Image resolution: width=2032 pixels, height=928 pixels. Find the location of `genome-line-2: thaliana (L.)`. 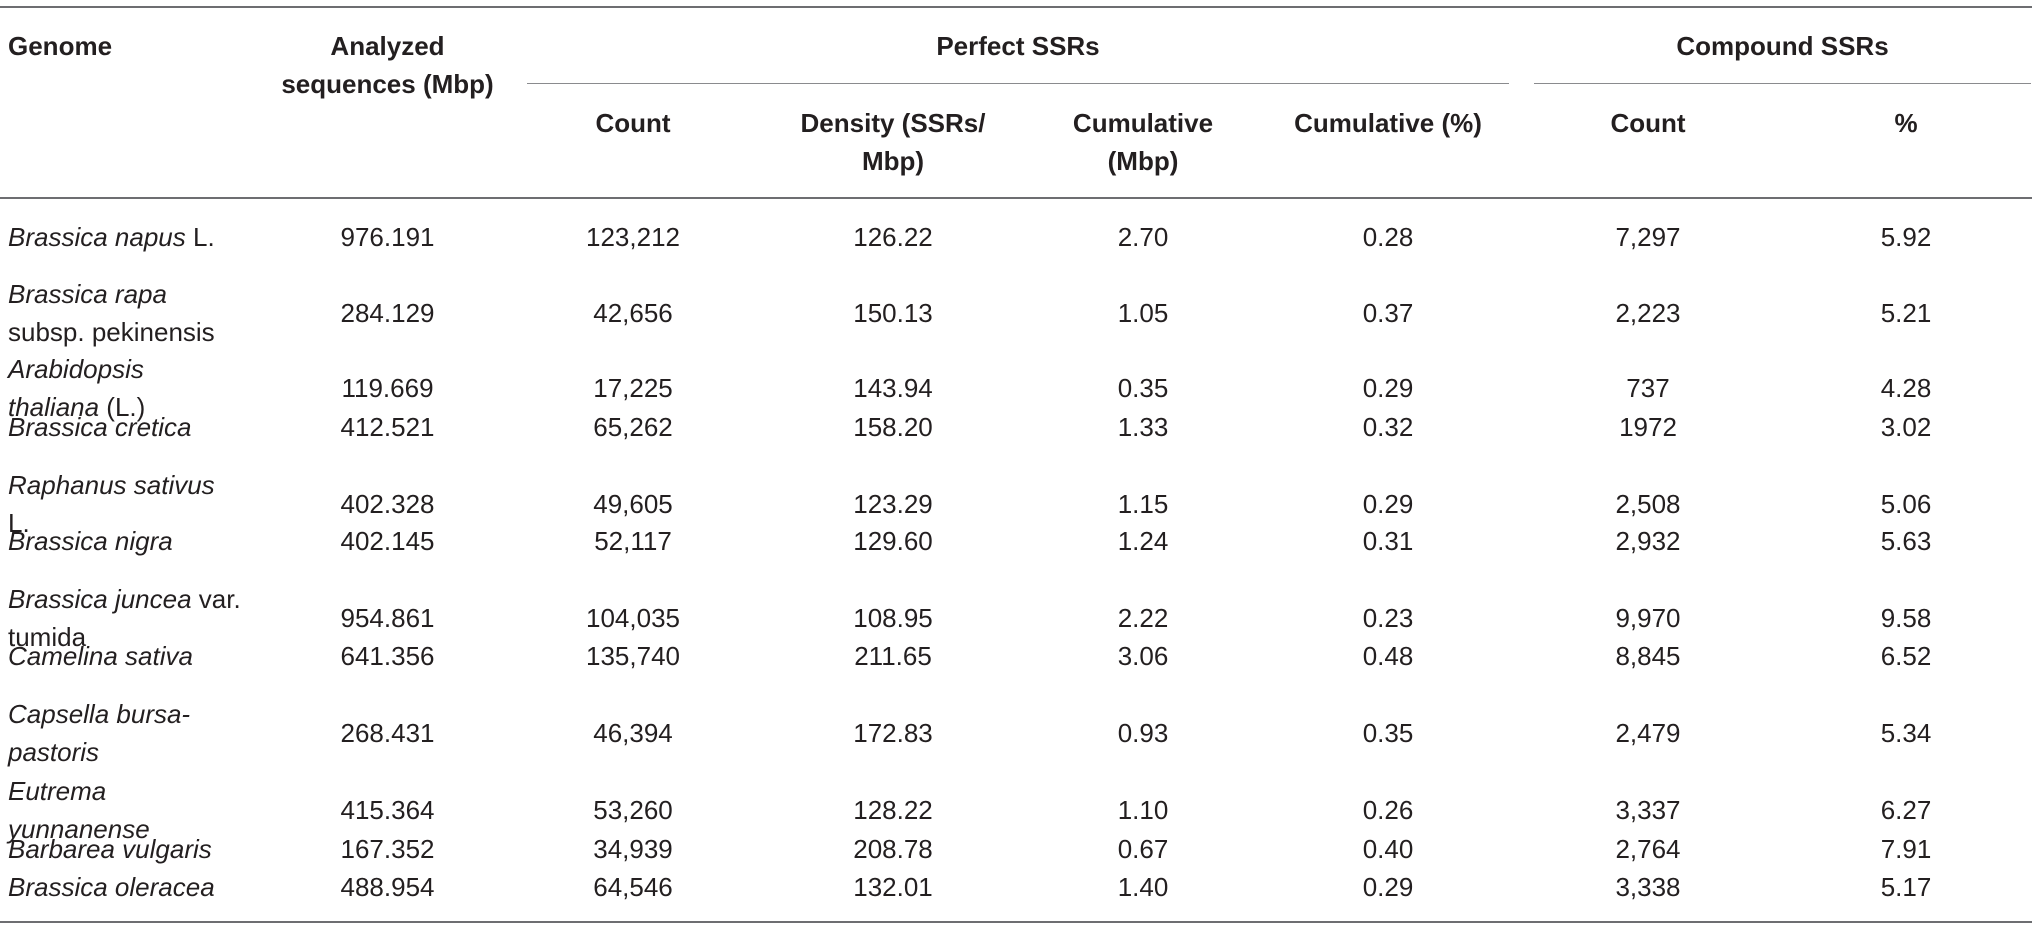

genome-line-2: thaliana (L.) is located at coordinates (76, 407).